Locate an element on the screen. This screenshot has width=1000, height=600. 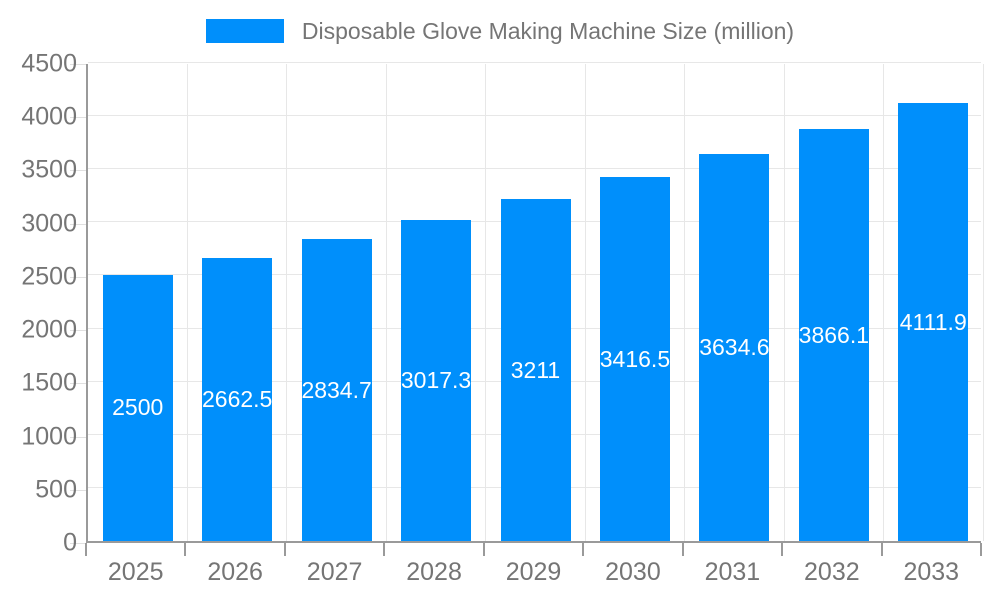
x-axis-category-label: 2030 is located at coordinates (633, 572).